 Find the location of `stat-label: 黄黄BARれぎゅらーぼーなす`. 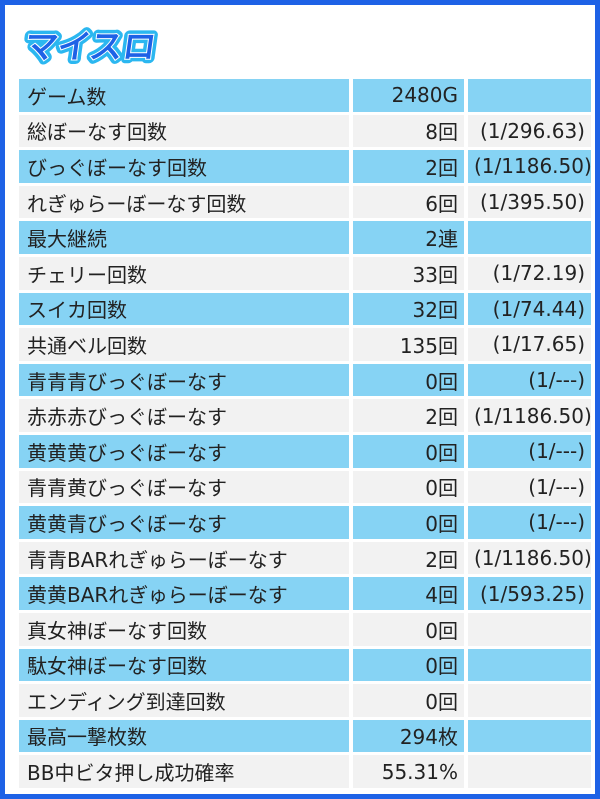

stat-label: 黄黄BARれぎゅらーぼーなす is located at coordinates (184, 593).